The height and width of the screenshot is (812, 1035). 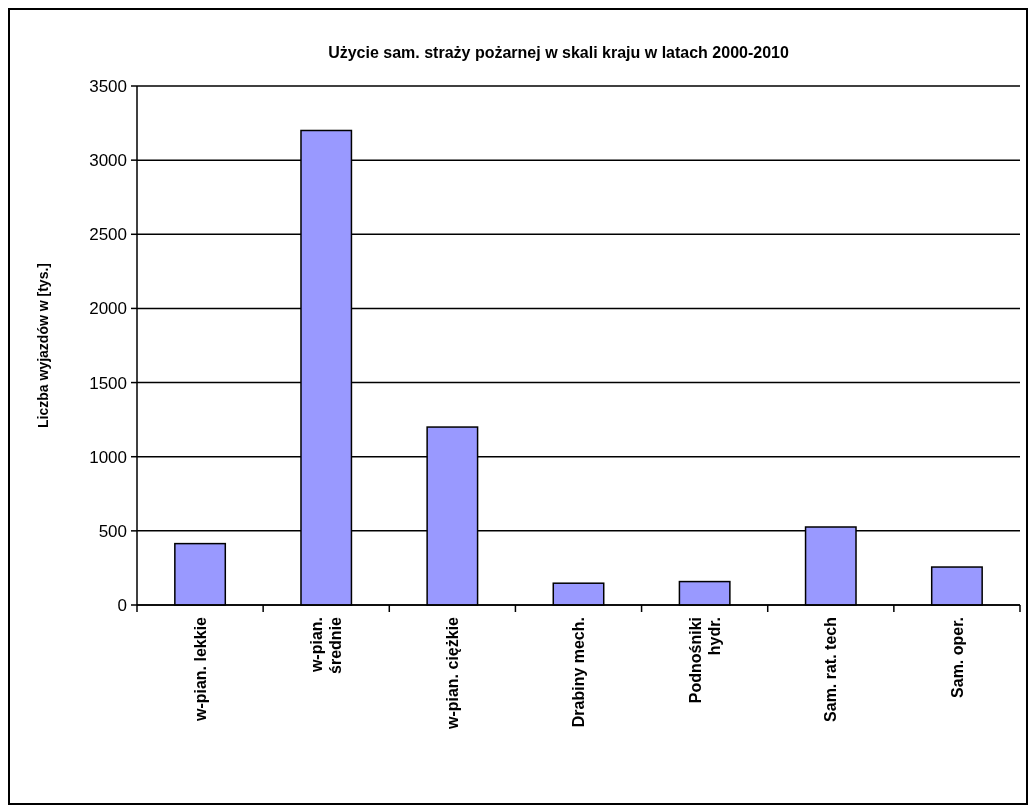 I want to click on x-tick-label: w-pian. lekkie, so click(x=200, y=669).